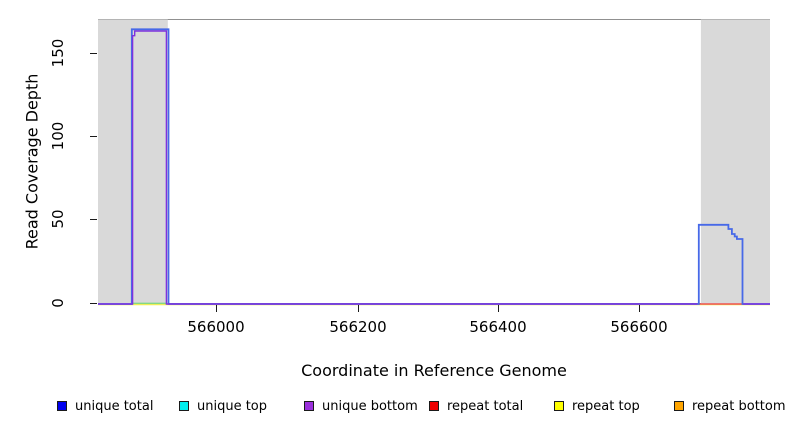  Describe the element at coordinates (639, 327) in the screenshot. I see `x-tick-label: 566600` at that location.